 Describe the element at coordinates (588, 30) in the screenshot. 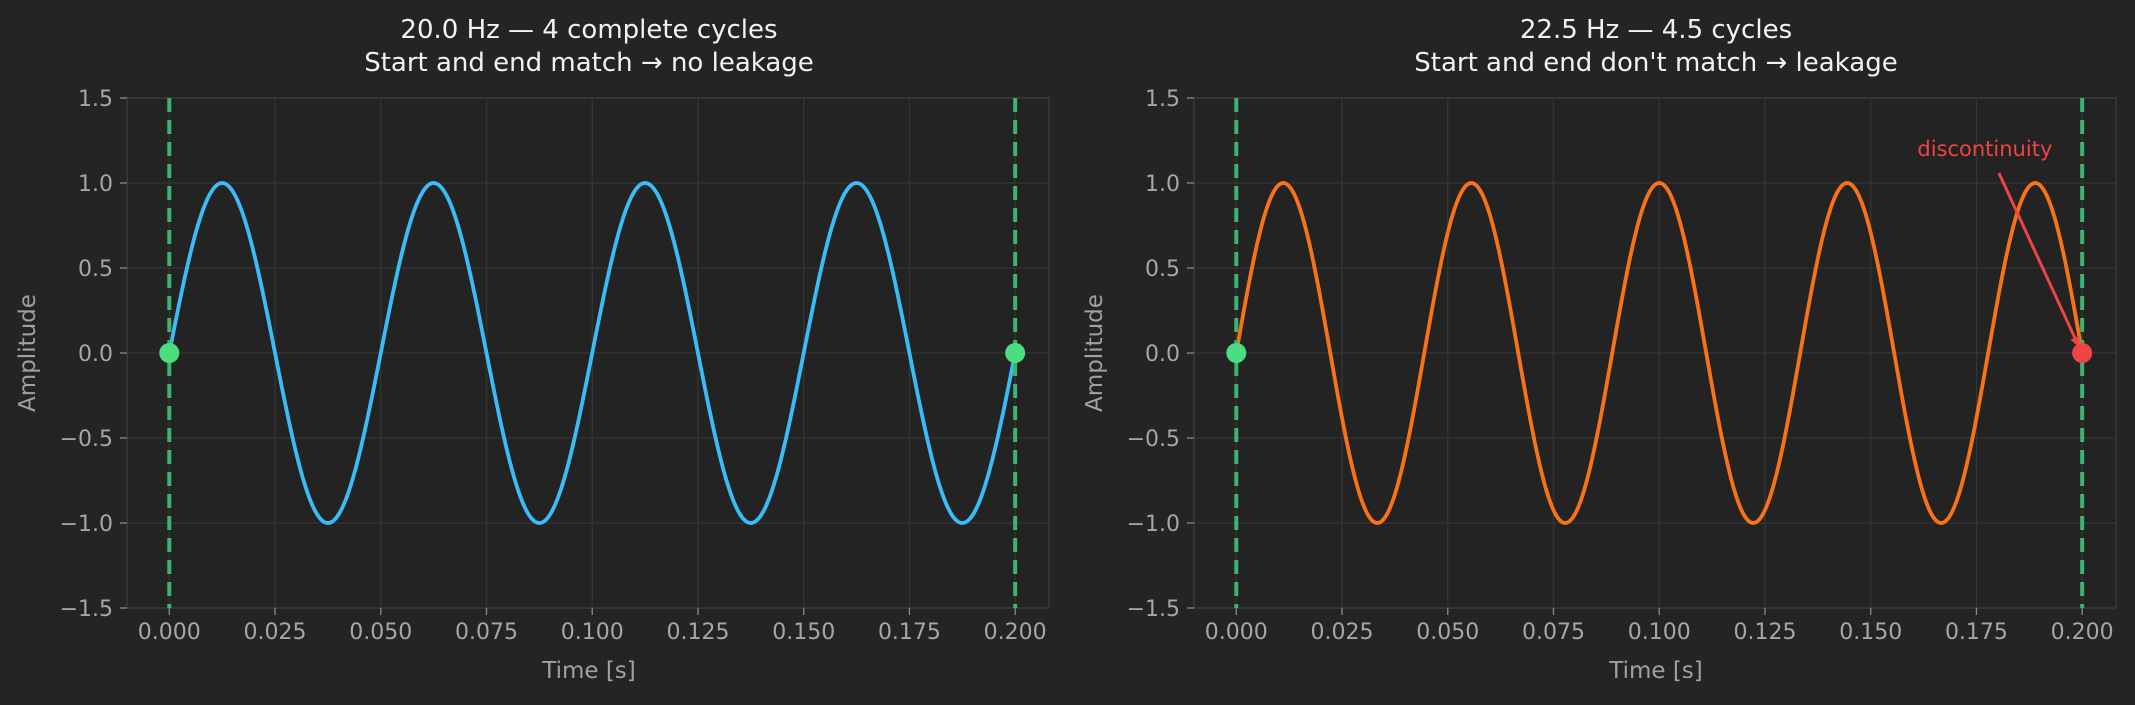

I see `chart-title-line-1: 20.0 Hz — 4 complete cycles` at that location.